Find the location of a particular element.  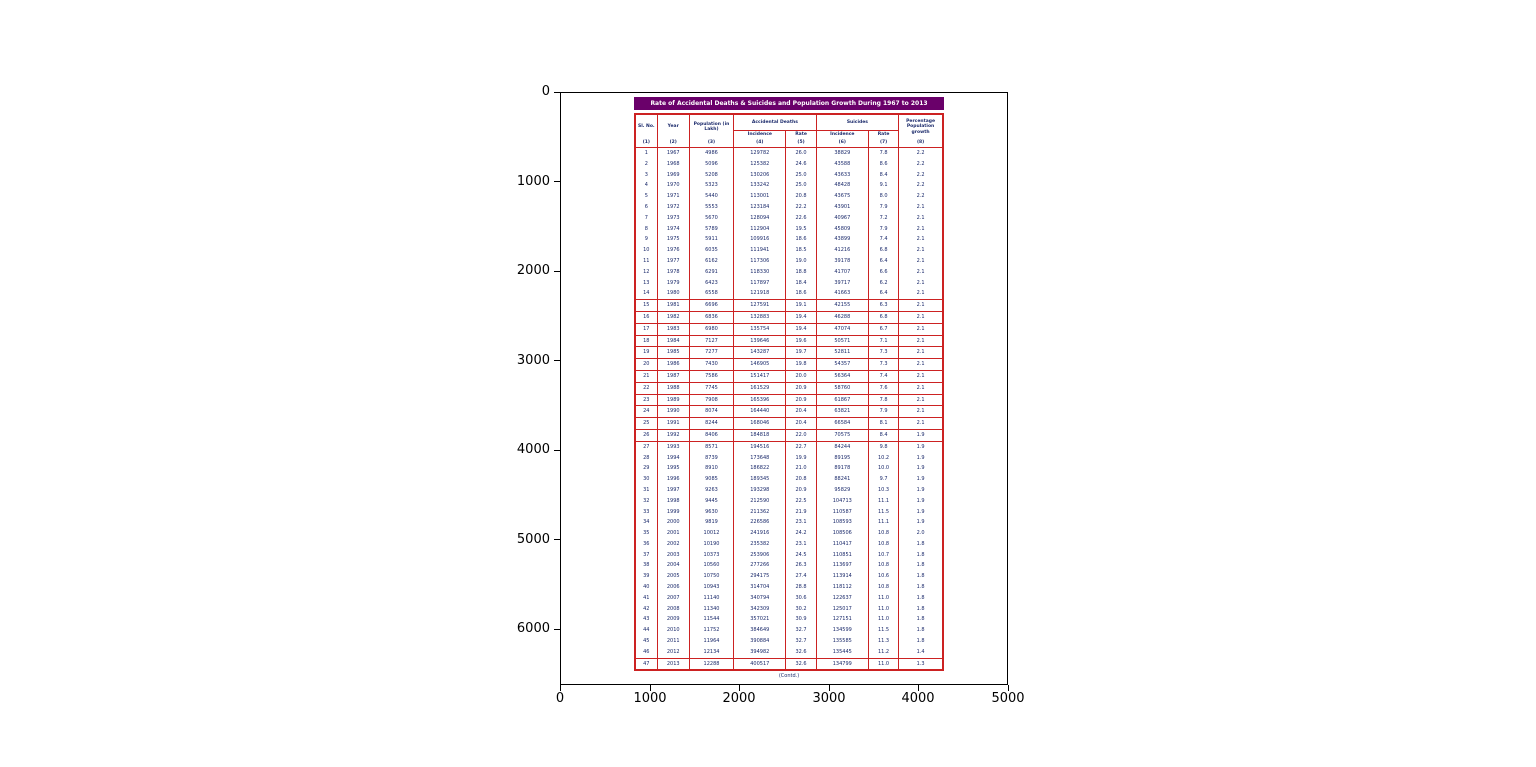

table-cell: 19 is located at coordinates (646, 353).